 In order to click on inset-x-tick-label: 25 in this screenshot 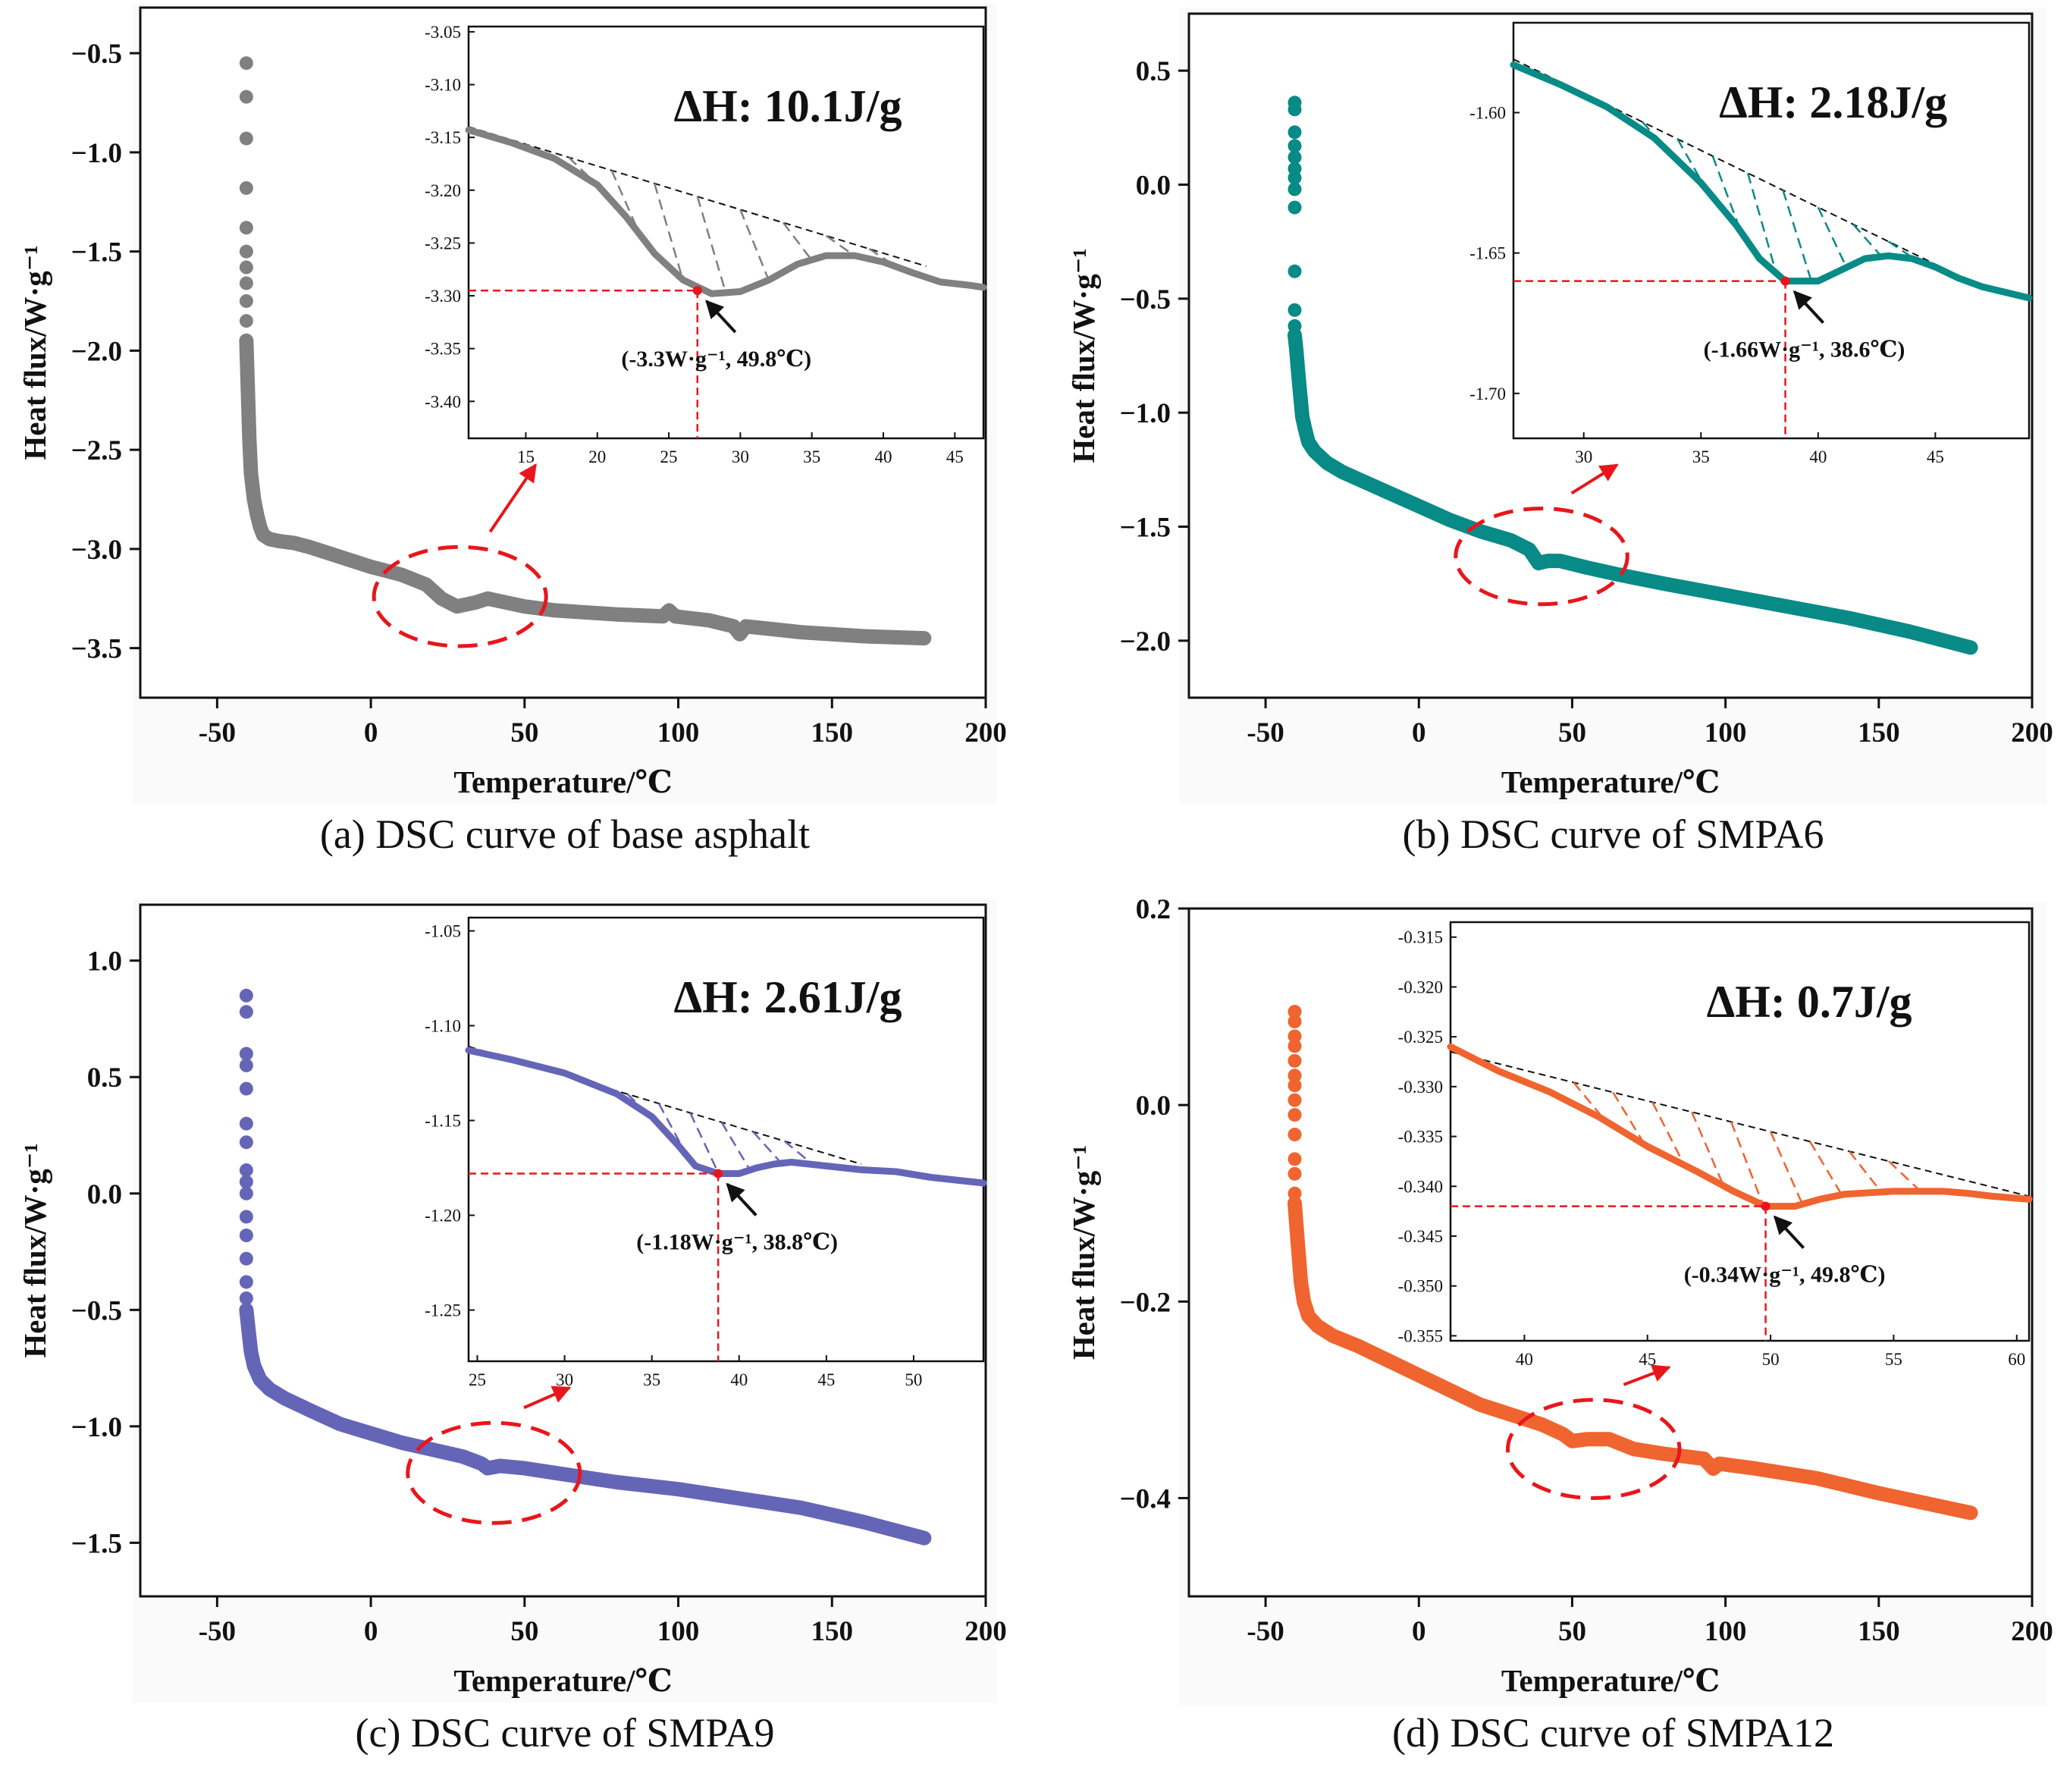, I will do `click(477, 1379)`.